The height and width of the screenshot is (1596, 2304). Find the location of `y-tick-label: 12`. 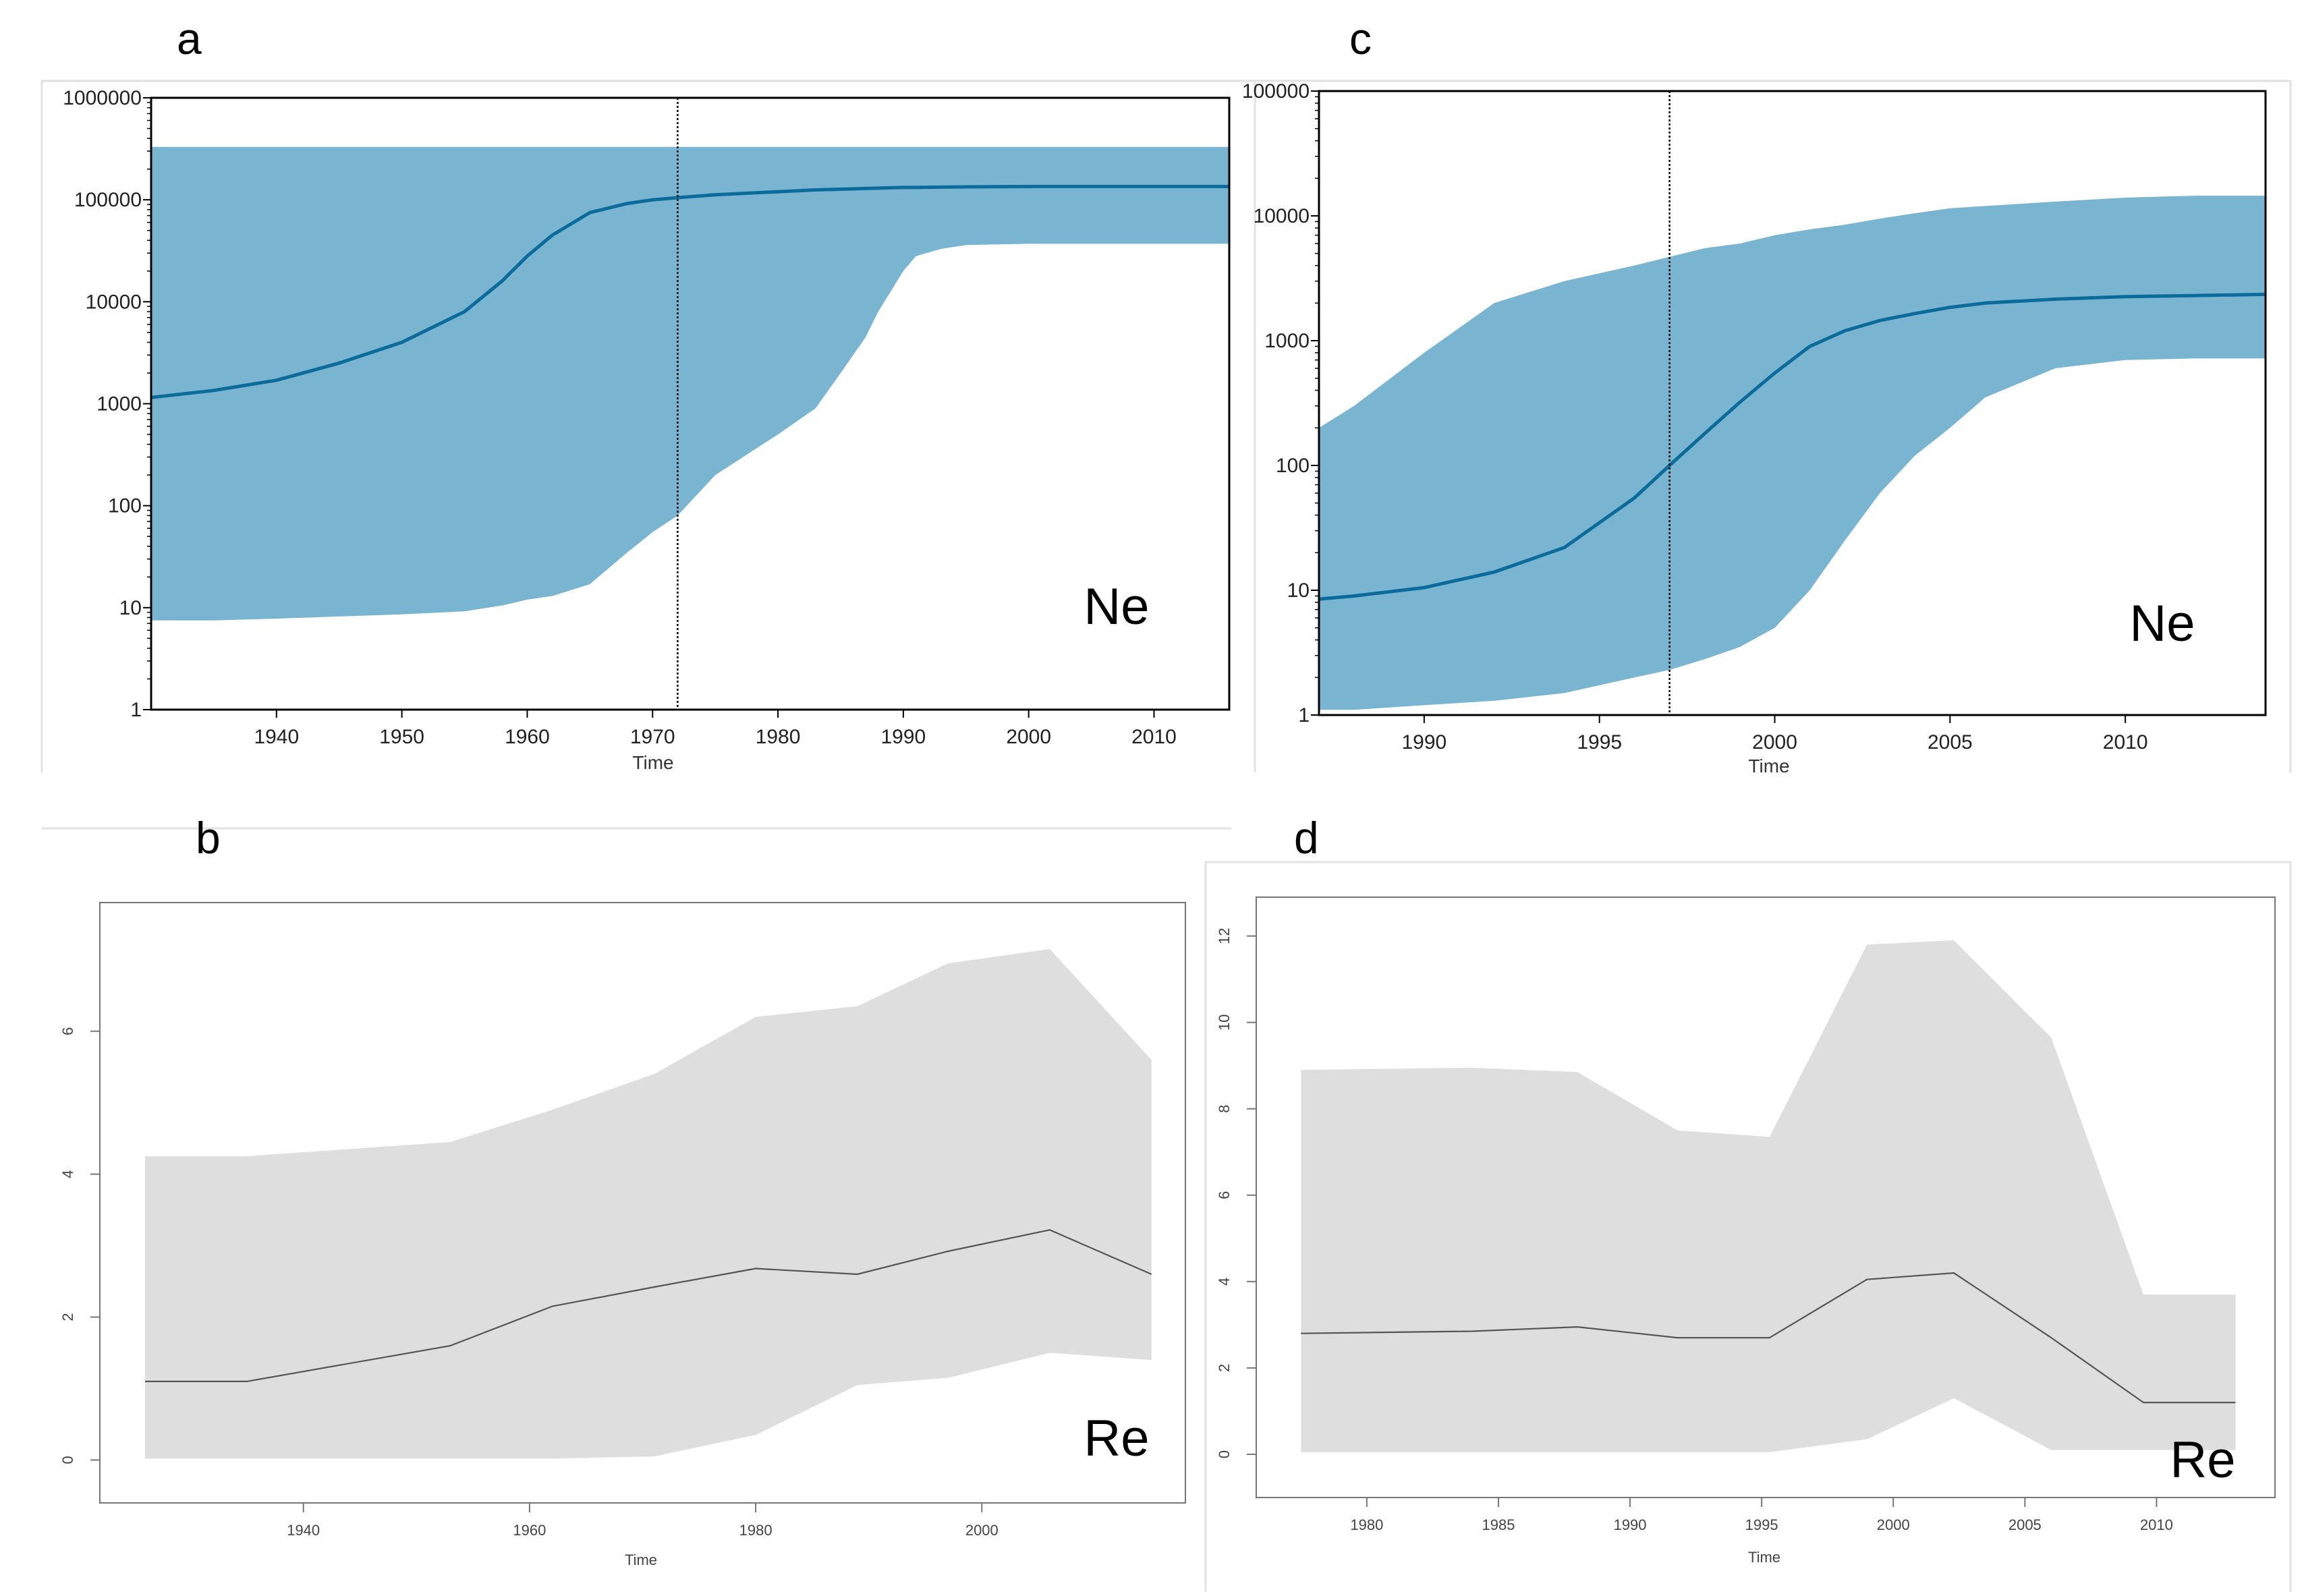

y-tick-label: 12 is located at coordinates (1224, 936).